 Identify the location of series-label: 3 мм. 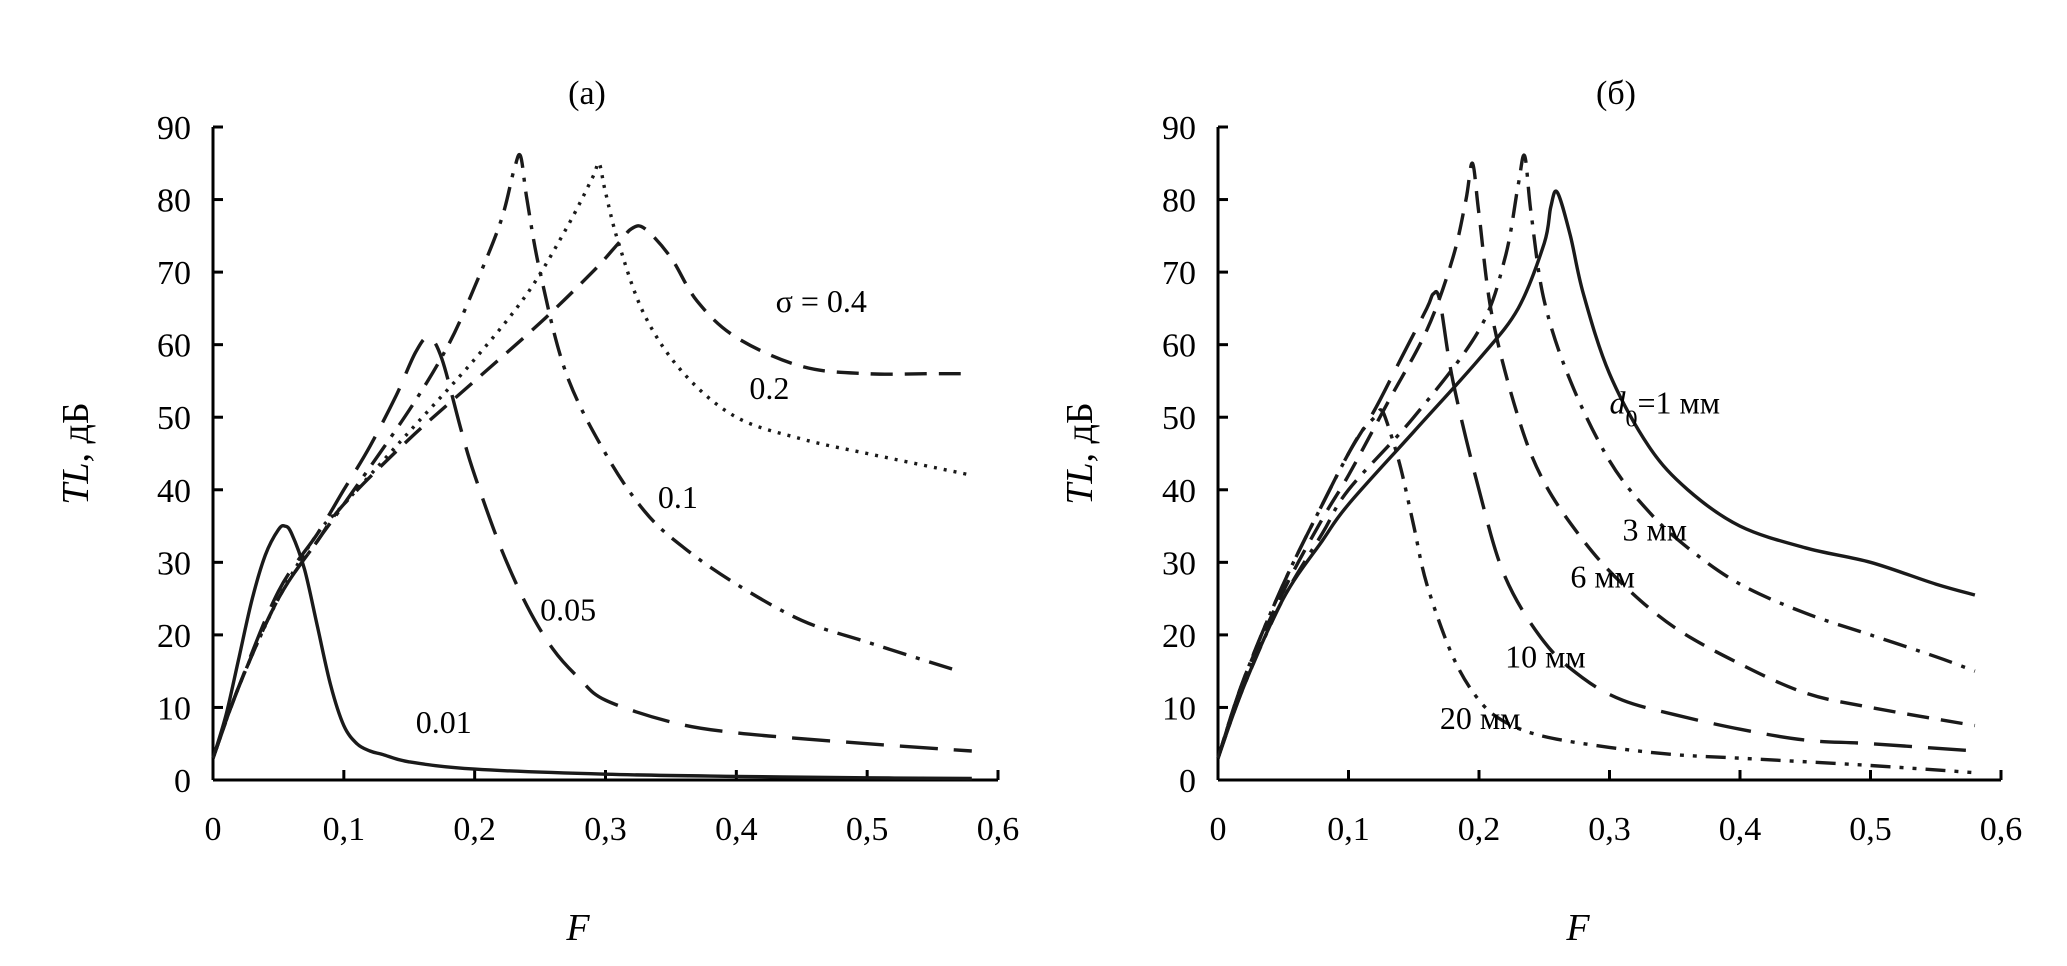
(1655, 530).